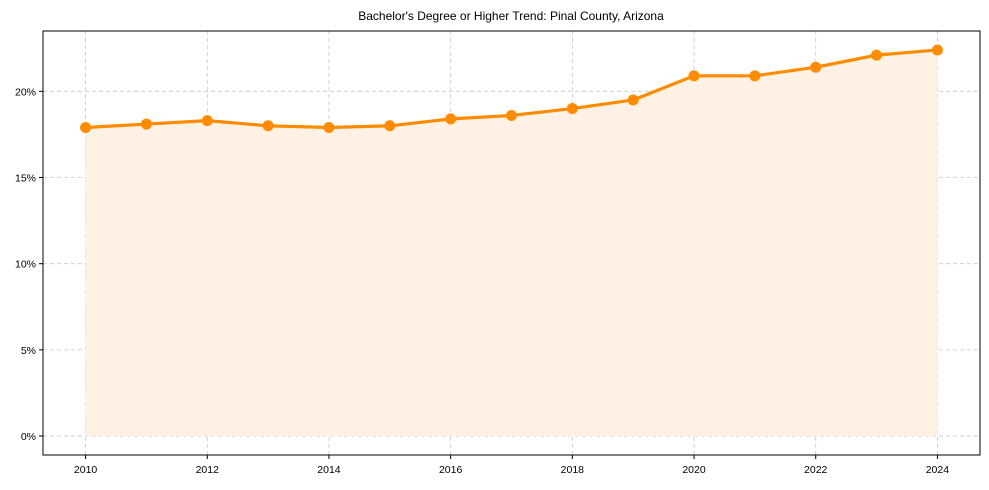 This screenshot has width=989, height=490. I want to click on x-tick-label: 2020, so click(694, 470).